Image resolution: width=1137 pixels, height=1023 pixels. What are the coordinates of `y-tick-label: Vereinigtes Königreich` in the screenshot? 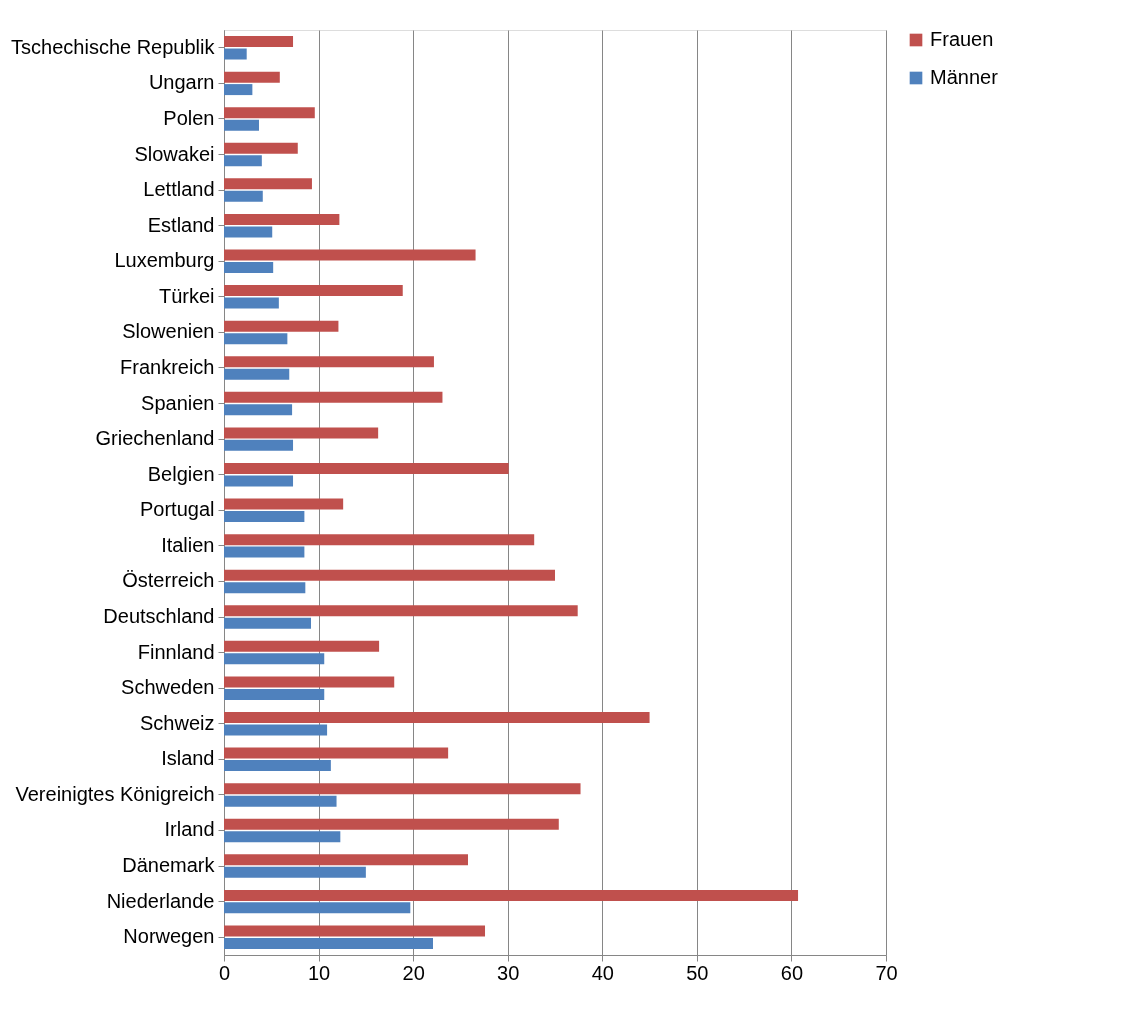 It's located at (115, 793).